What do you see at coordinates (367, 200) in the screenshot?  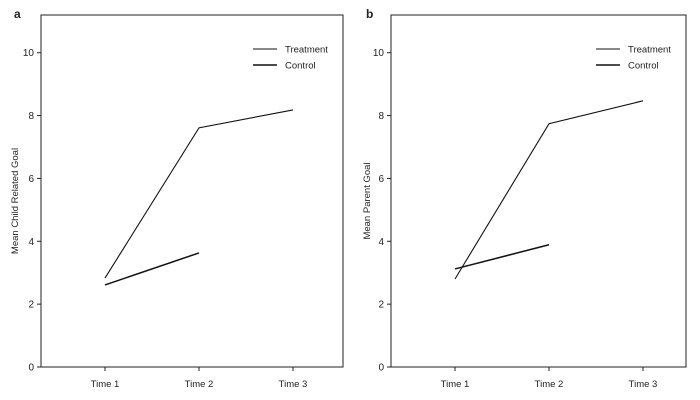 I see `y-axis-label: Mean Parent Goal` at bounding box center [367, 200].